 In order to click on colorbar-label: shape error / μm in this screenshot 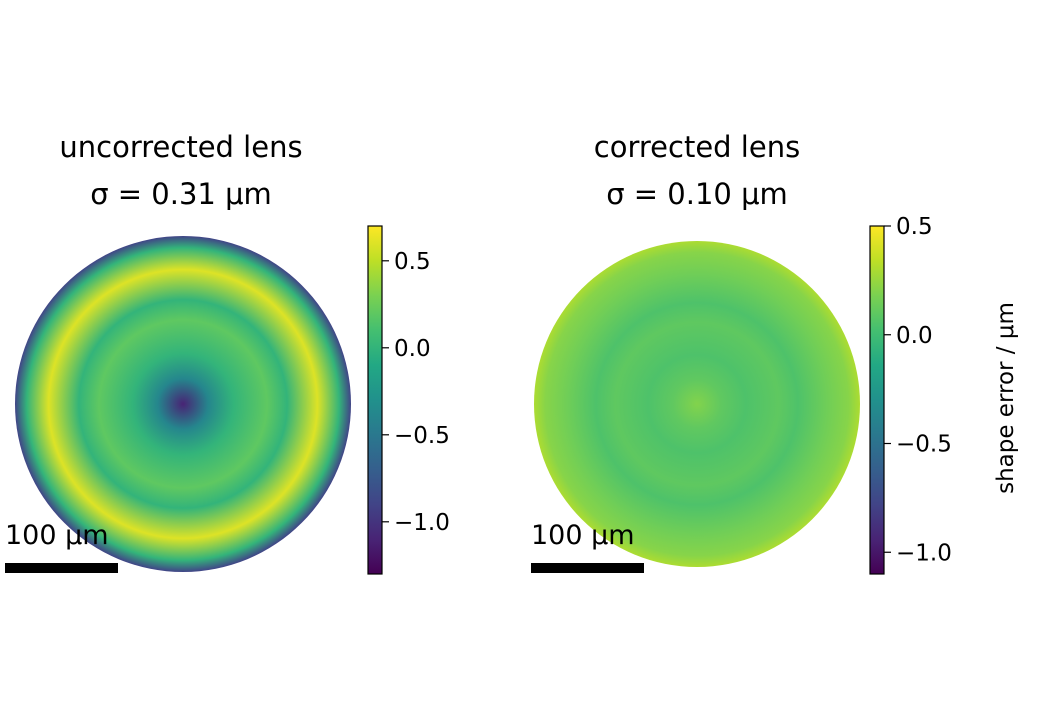, I will do `click(1006, 398)`.